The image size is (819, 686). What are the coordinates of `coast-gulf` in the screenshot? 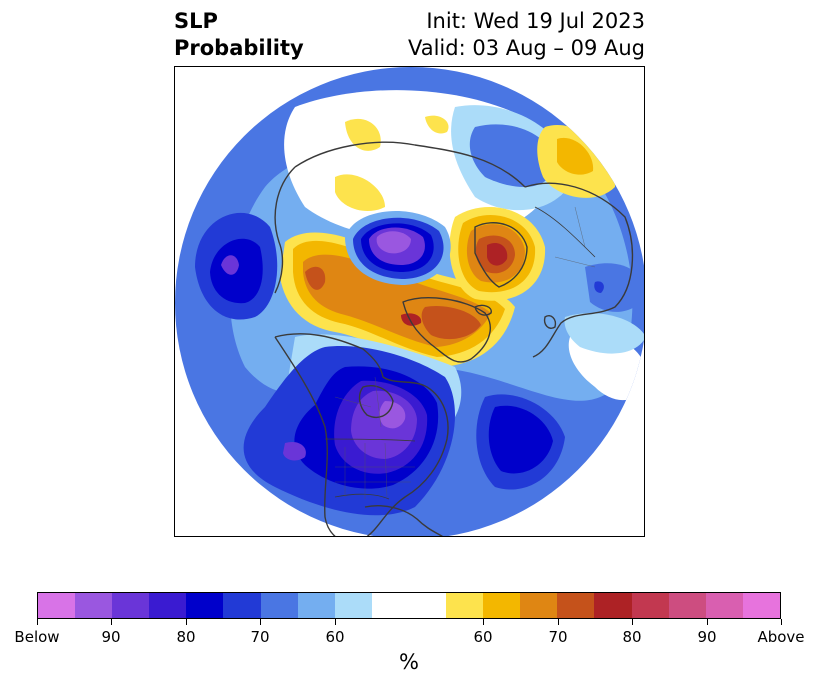 It's located at (404, 520).